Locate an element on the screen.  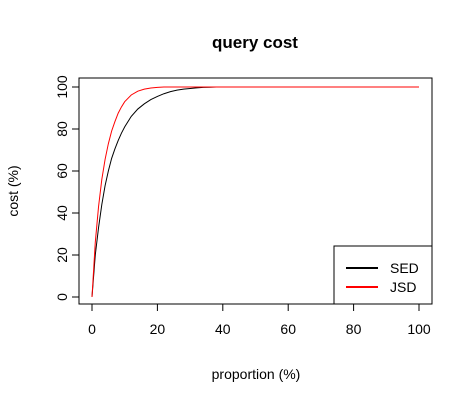
legend: SED JSD is located at coordinates (383, 275).